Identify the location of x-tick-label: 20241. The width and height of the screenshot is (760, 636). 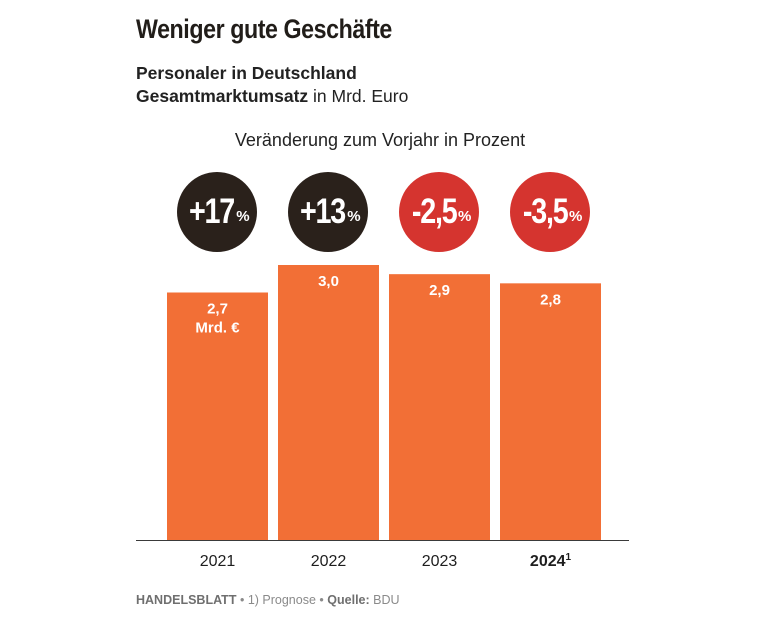
(551, 561).